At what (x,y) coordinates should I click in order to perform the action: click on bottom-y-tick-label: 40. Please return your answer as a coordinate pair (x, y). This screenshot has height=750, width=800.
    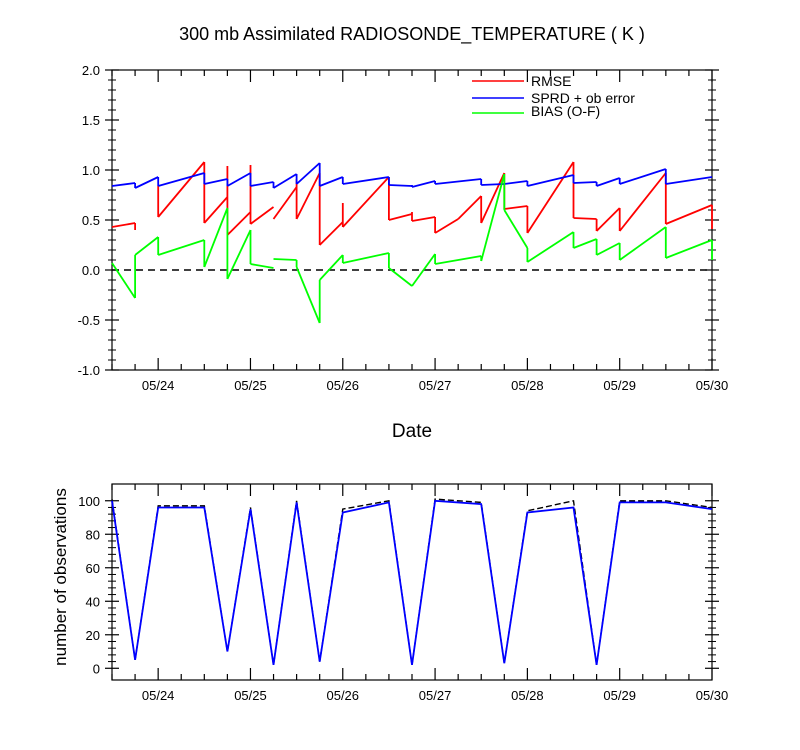
    Looking at the image, I should click on (93, 601).